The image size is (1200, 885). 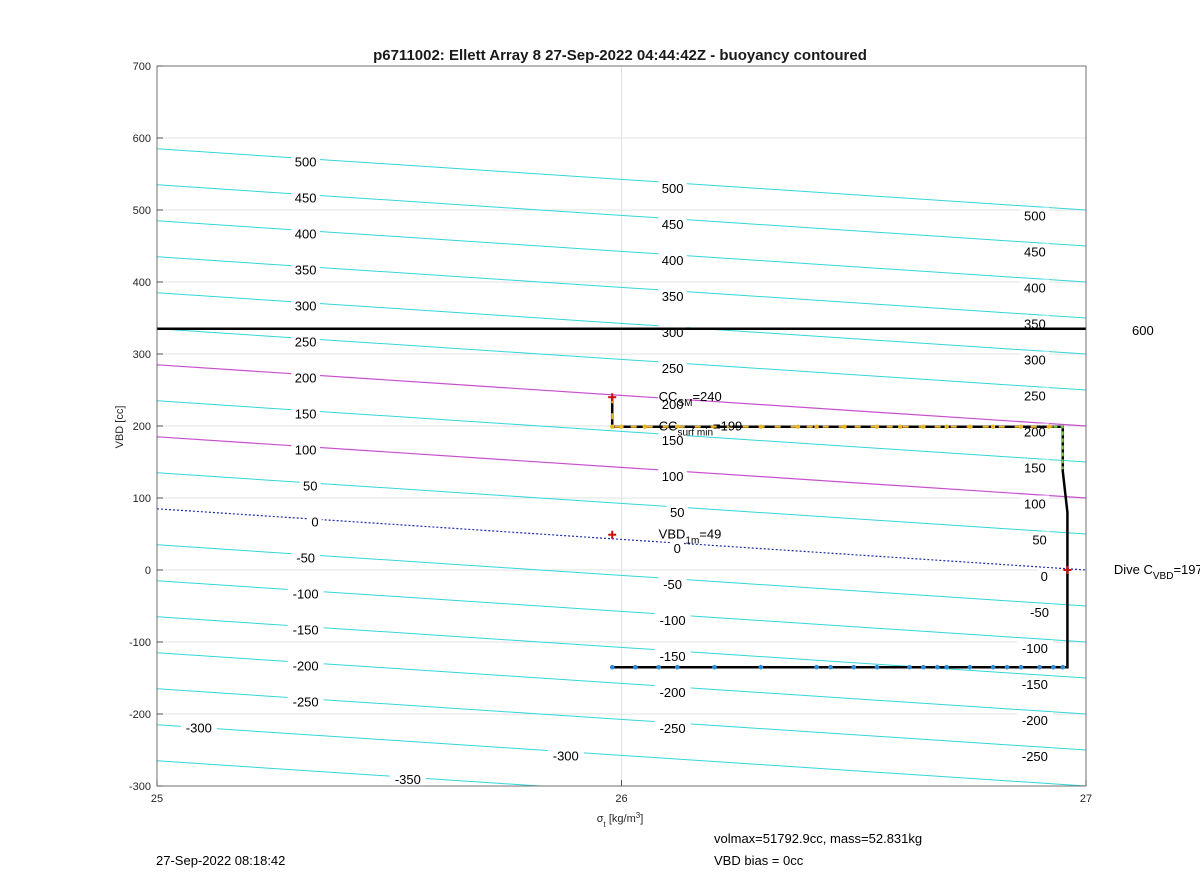 What do you see at coordinates (306, 377) in the screenshot?
I see `contour-label: 200` at bounding box center [306, 377].